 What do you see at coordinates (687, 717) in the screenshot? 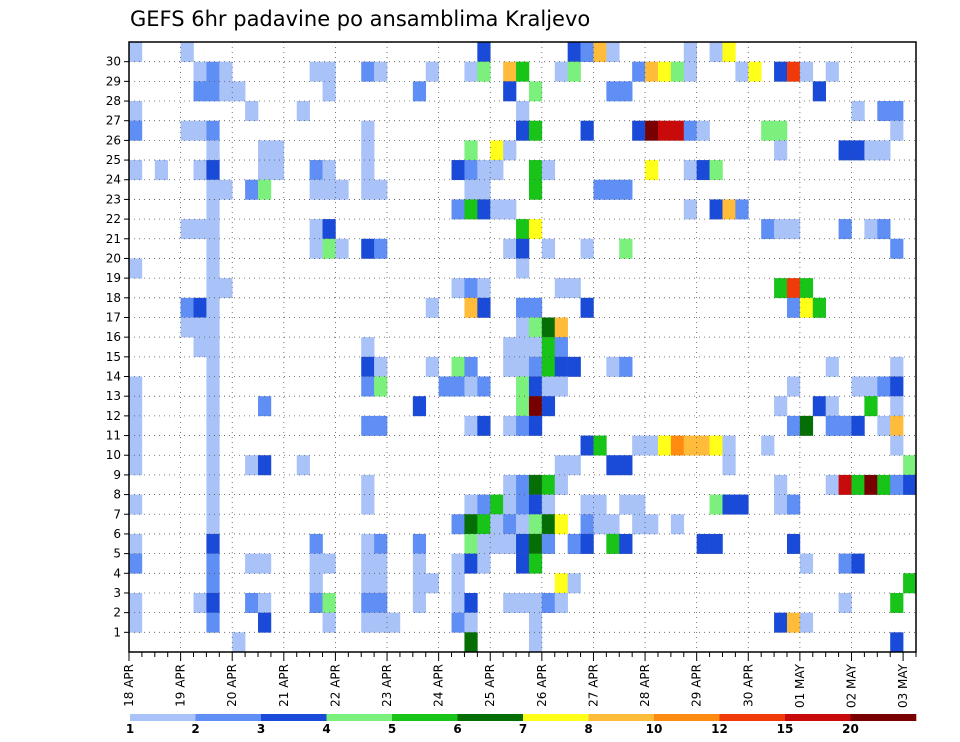
I see `legend-color-swatch` at bounding box center [687, 717].